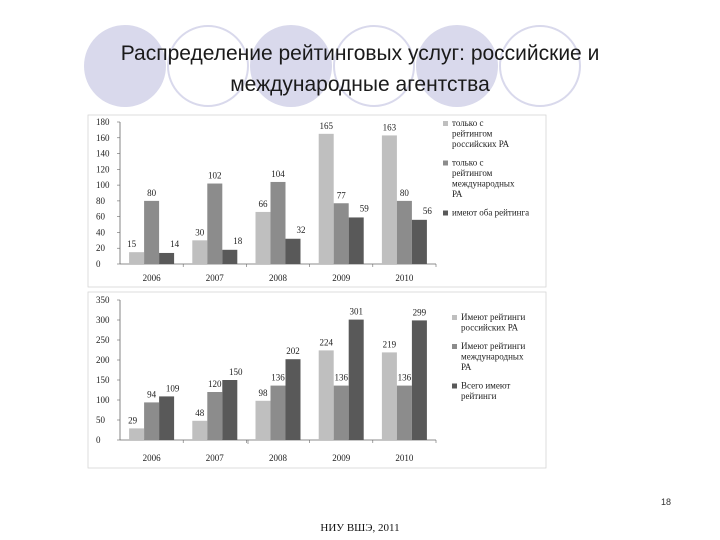 Image resolution: width=720 pixels, height=540 pixels. Describe the element at coordinates (103, 138) in the screenshot. I see `y-tick-label: 160` at that location.